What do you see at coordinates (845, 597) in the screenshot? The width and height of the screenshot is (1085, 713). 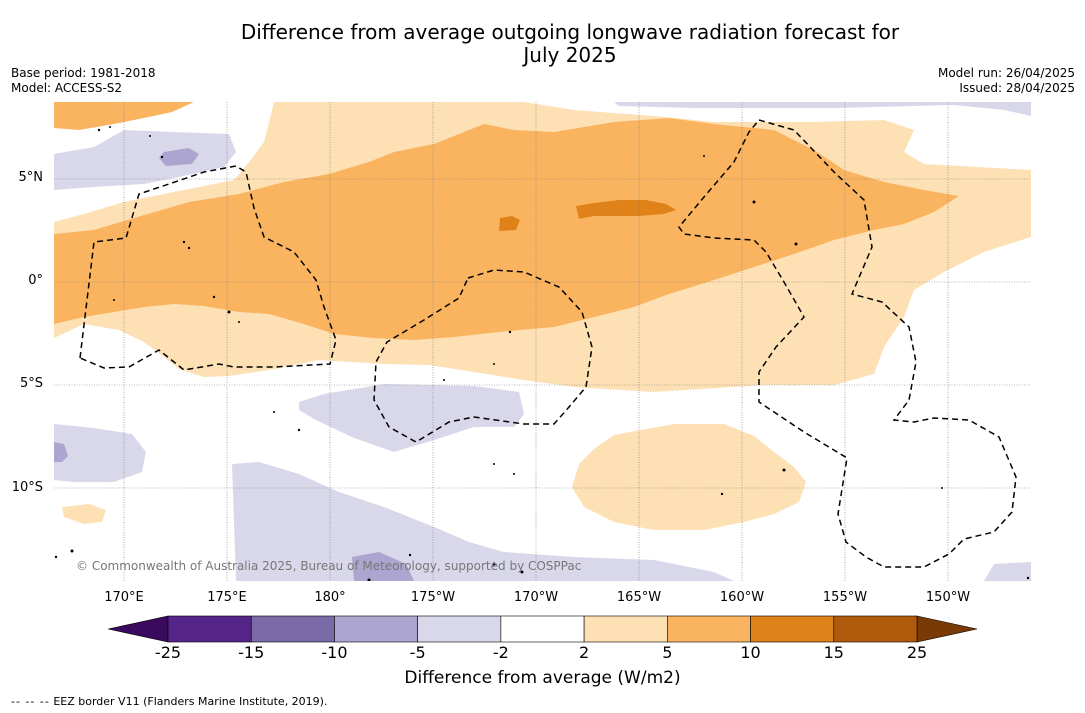 I see `lon-label-155w: 155°W` at bounding box center [845, 597].